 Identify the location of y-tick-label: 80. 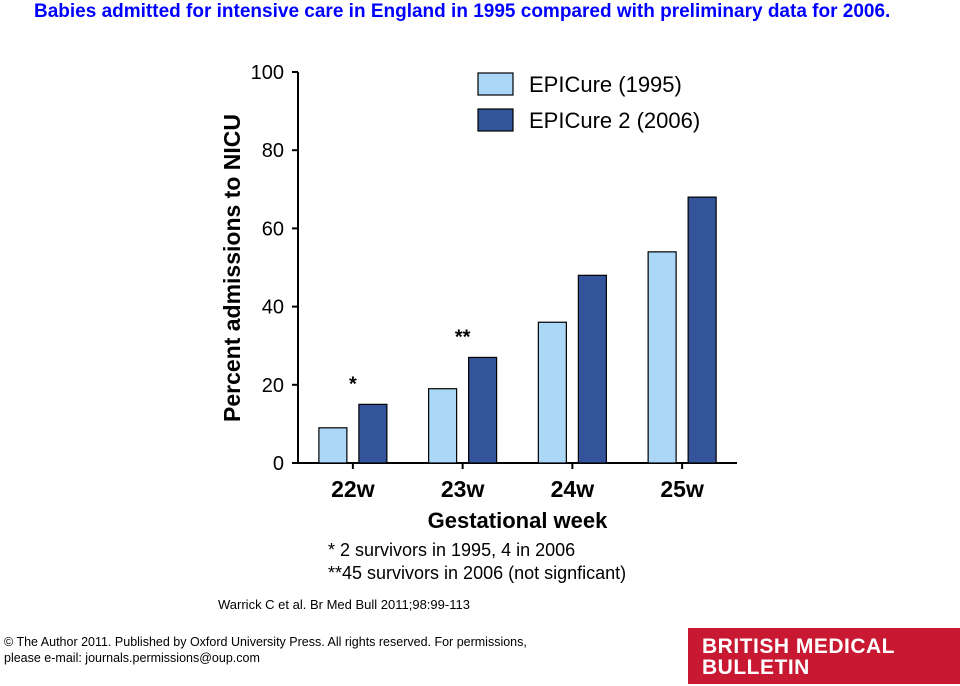
(273, 151).